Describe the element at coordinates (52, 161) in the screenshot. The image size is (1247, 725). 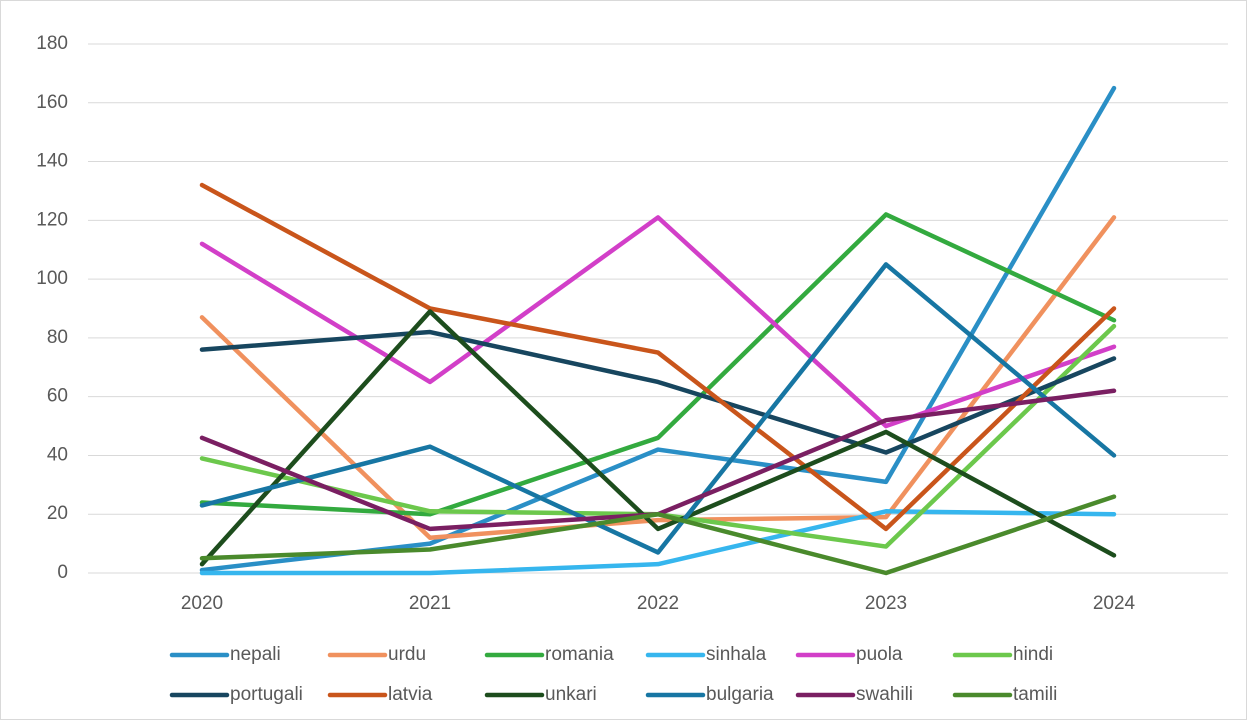
I see `y-tick-label: 140` at that location.